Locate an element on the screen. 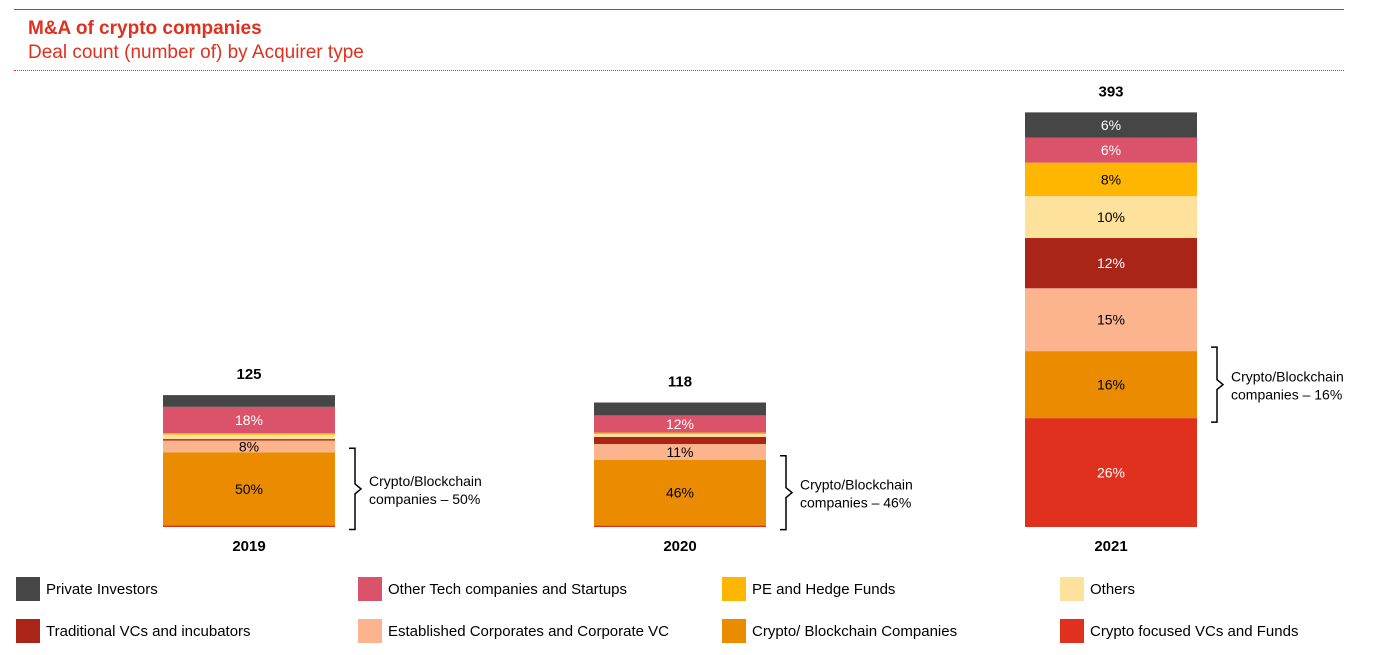 Image resolution: width=1376 pixels, height=655 pixels. bar-segment-2020-crypto-blockchain-companies is located at coordinates (680, 492).